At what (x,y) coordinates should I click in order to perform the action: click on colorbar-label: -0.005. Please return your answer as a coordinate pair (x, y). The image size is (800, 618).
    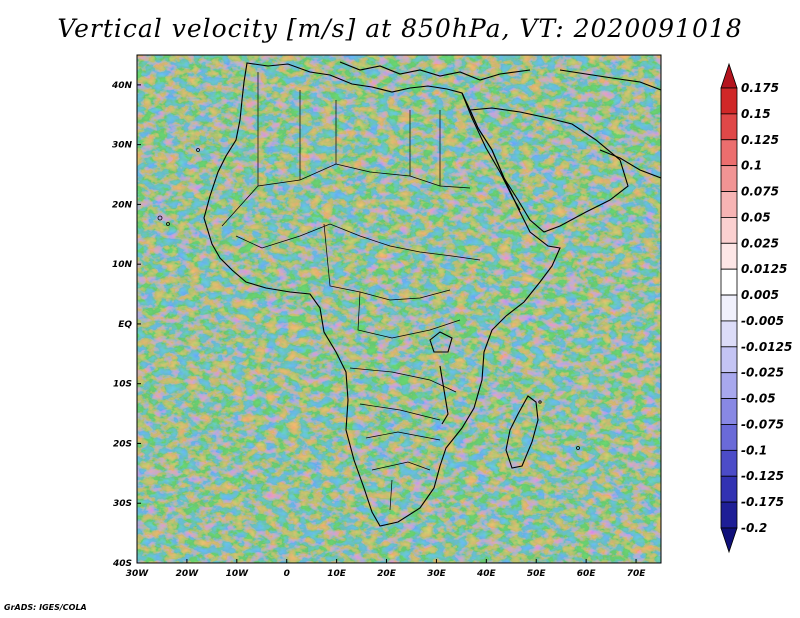
    Looking at the image, I should click on (762, 321).